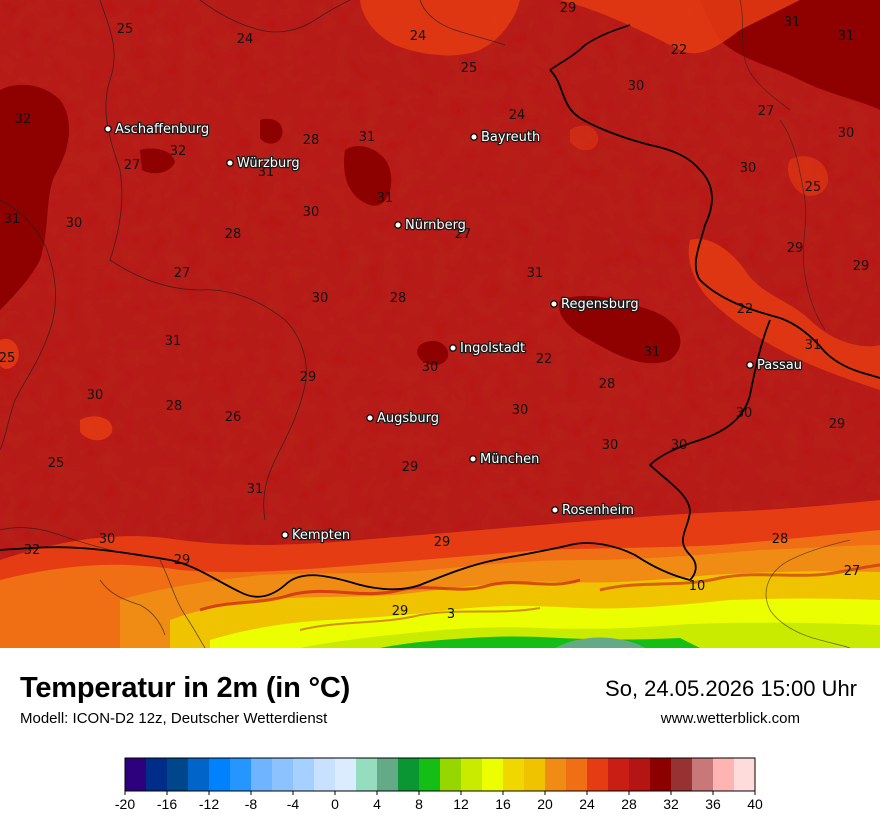  I want to click on city-marker: München, so click(505, 459).